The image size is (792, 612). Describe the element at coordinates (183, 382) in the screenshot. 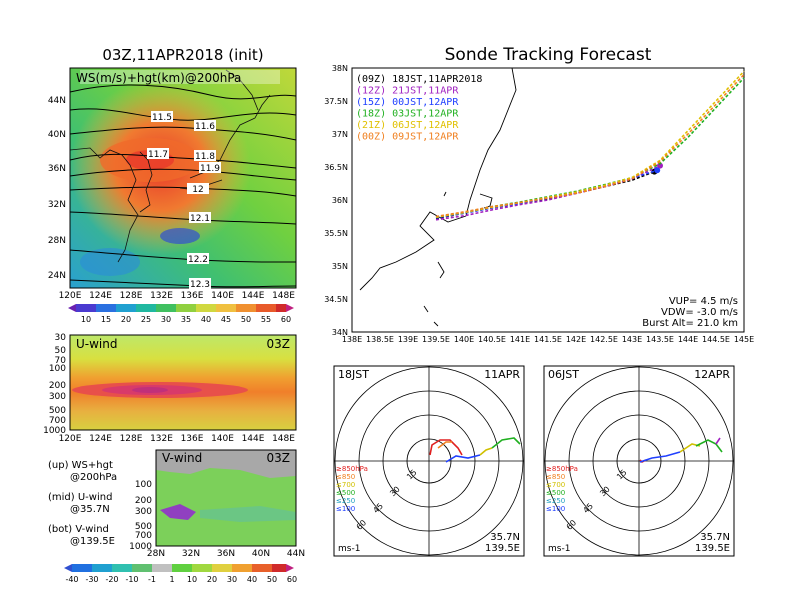

I see `uwind-section` at that location.